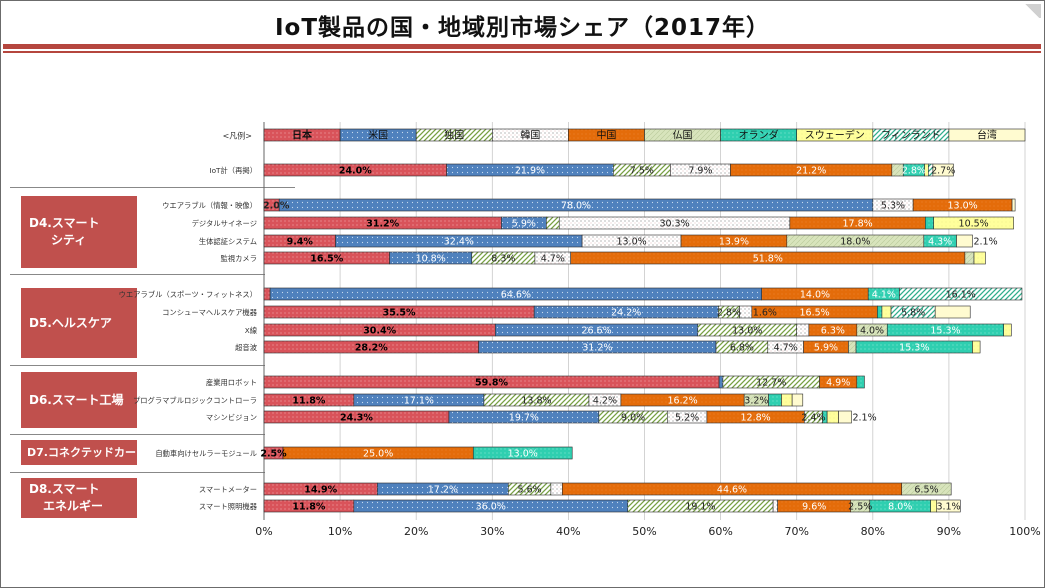  Describe the element at coordinates (416, 531) in the screenshot. I see `x-tick-label: 20%` at that location.